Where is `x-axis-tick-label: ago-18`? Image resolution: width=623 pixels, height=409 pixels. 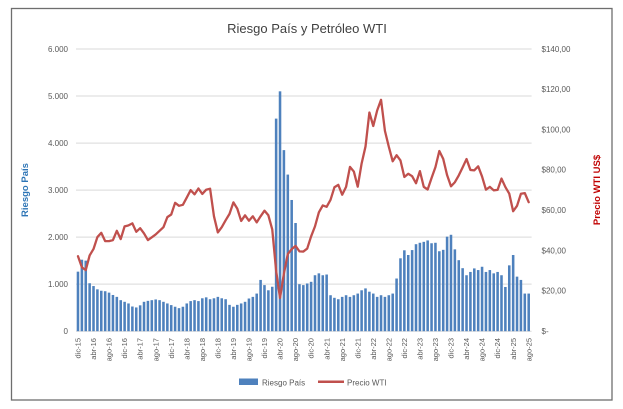 x-axis-tick-label: ago-18 is located at coordinates (202, 349).